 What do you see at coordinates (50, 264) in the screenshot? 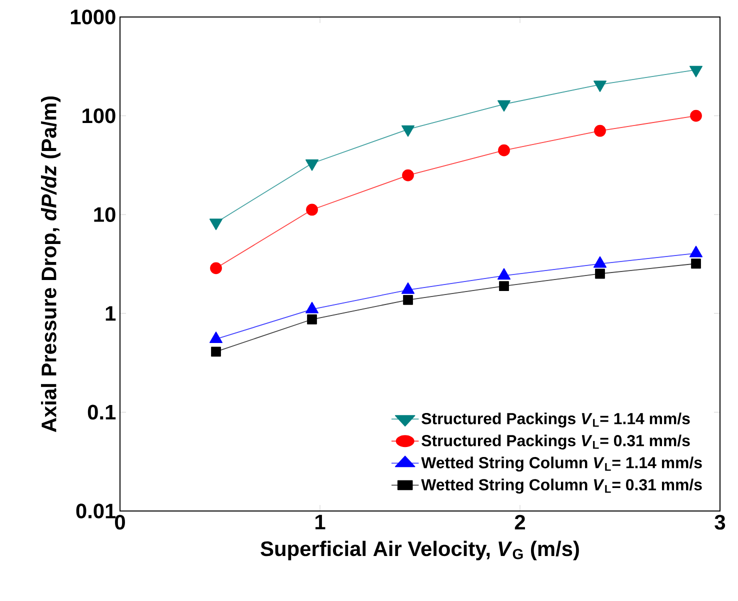
I see `y-axis-title: Axial Pressure Drop, dP/dz (Pa/m)` at bounding box center [50, 264].